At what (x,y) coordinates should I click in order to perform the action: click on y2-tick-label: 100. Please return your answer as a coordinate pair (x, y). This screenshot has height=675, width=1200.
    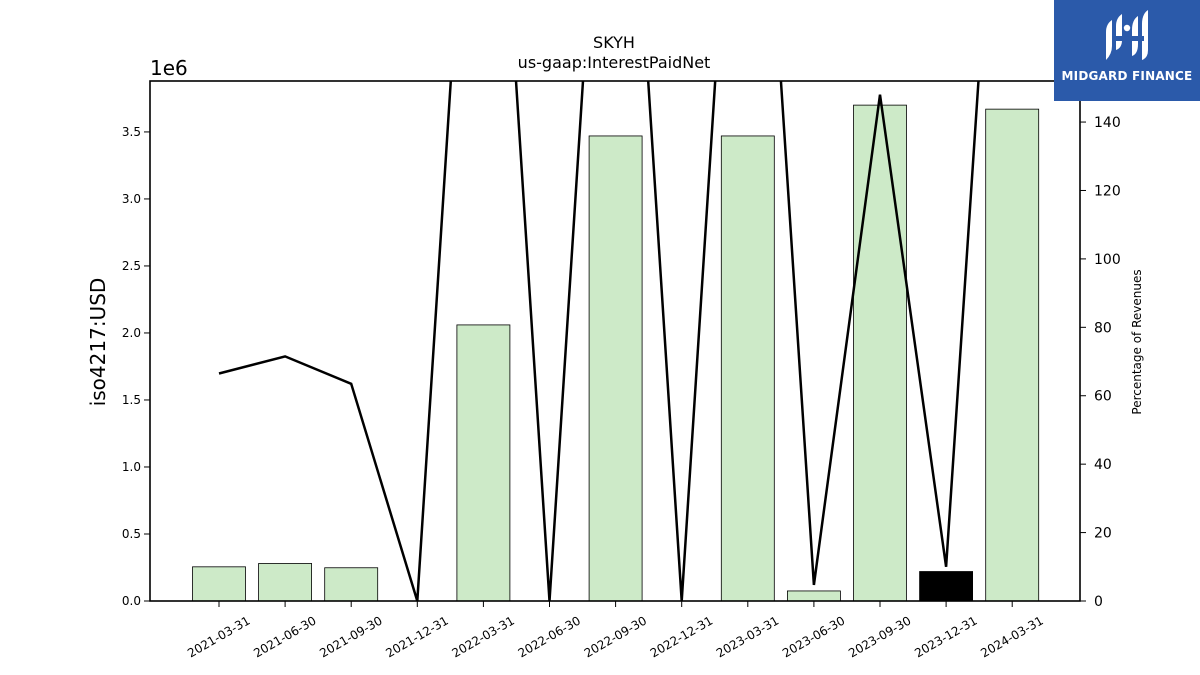
    Looking at the image, I should click on (1107, 260).